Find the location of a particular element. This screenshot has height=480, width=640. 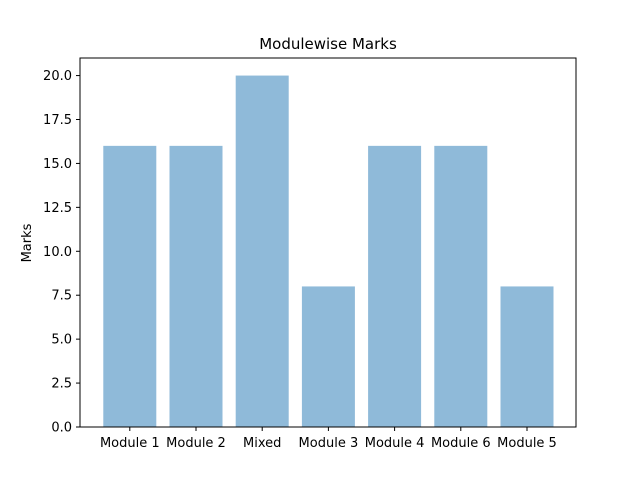

y-axis-title: Marks is located at coordinates (27, 242).